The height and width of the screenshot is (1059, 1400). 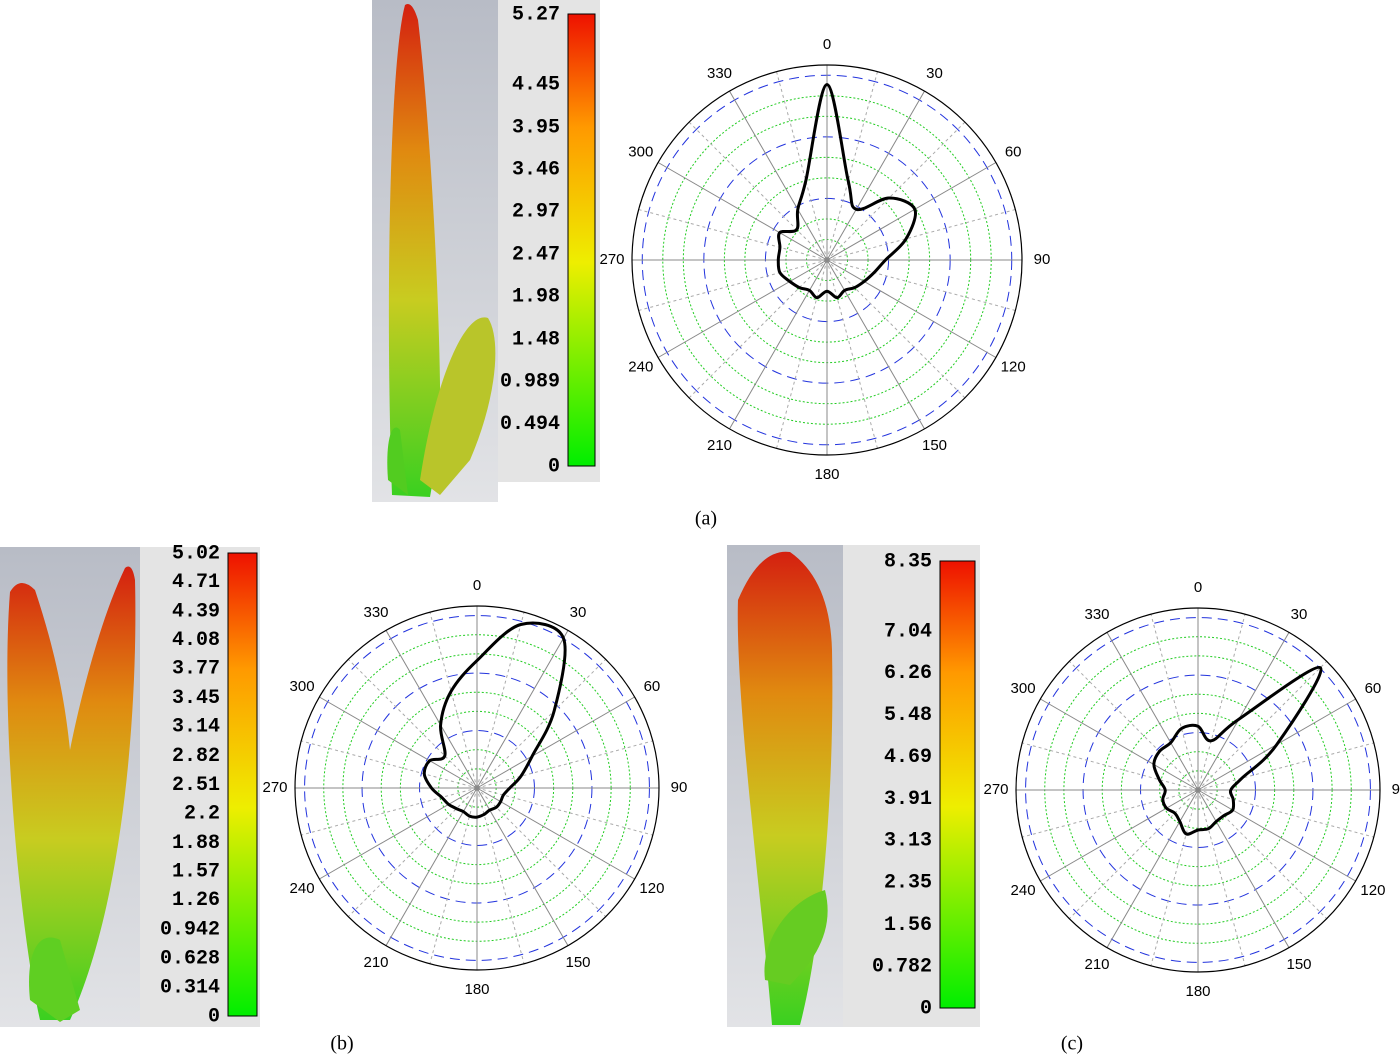 I want to click on colorbar-tick-label: 3.13, so click(x=908, y=841).